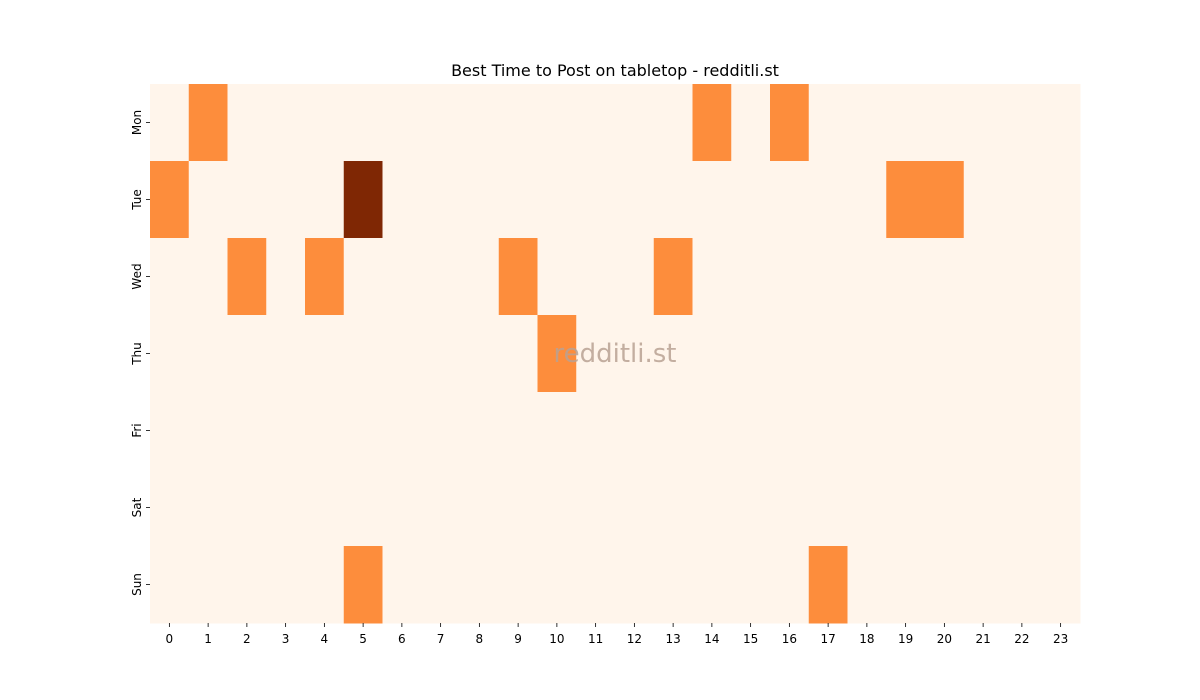 The image size is (1200, 700). What do you see at coordinates (634, 639) in the screenshot?
I see `x-tick-label: 12` at bounding box center [634, 639].